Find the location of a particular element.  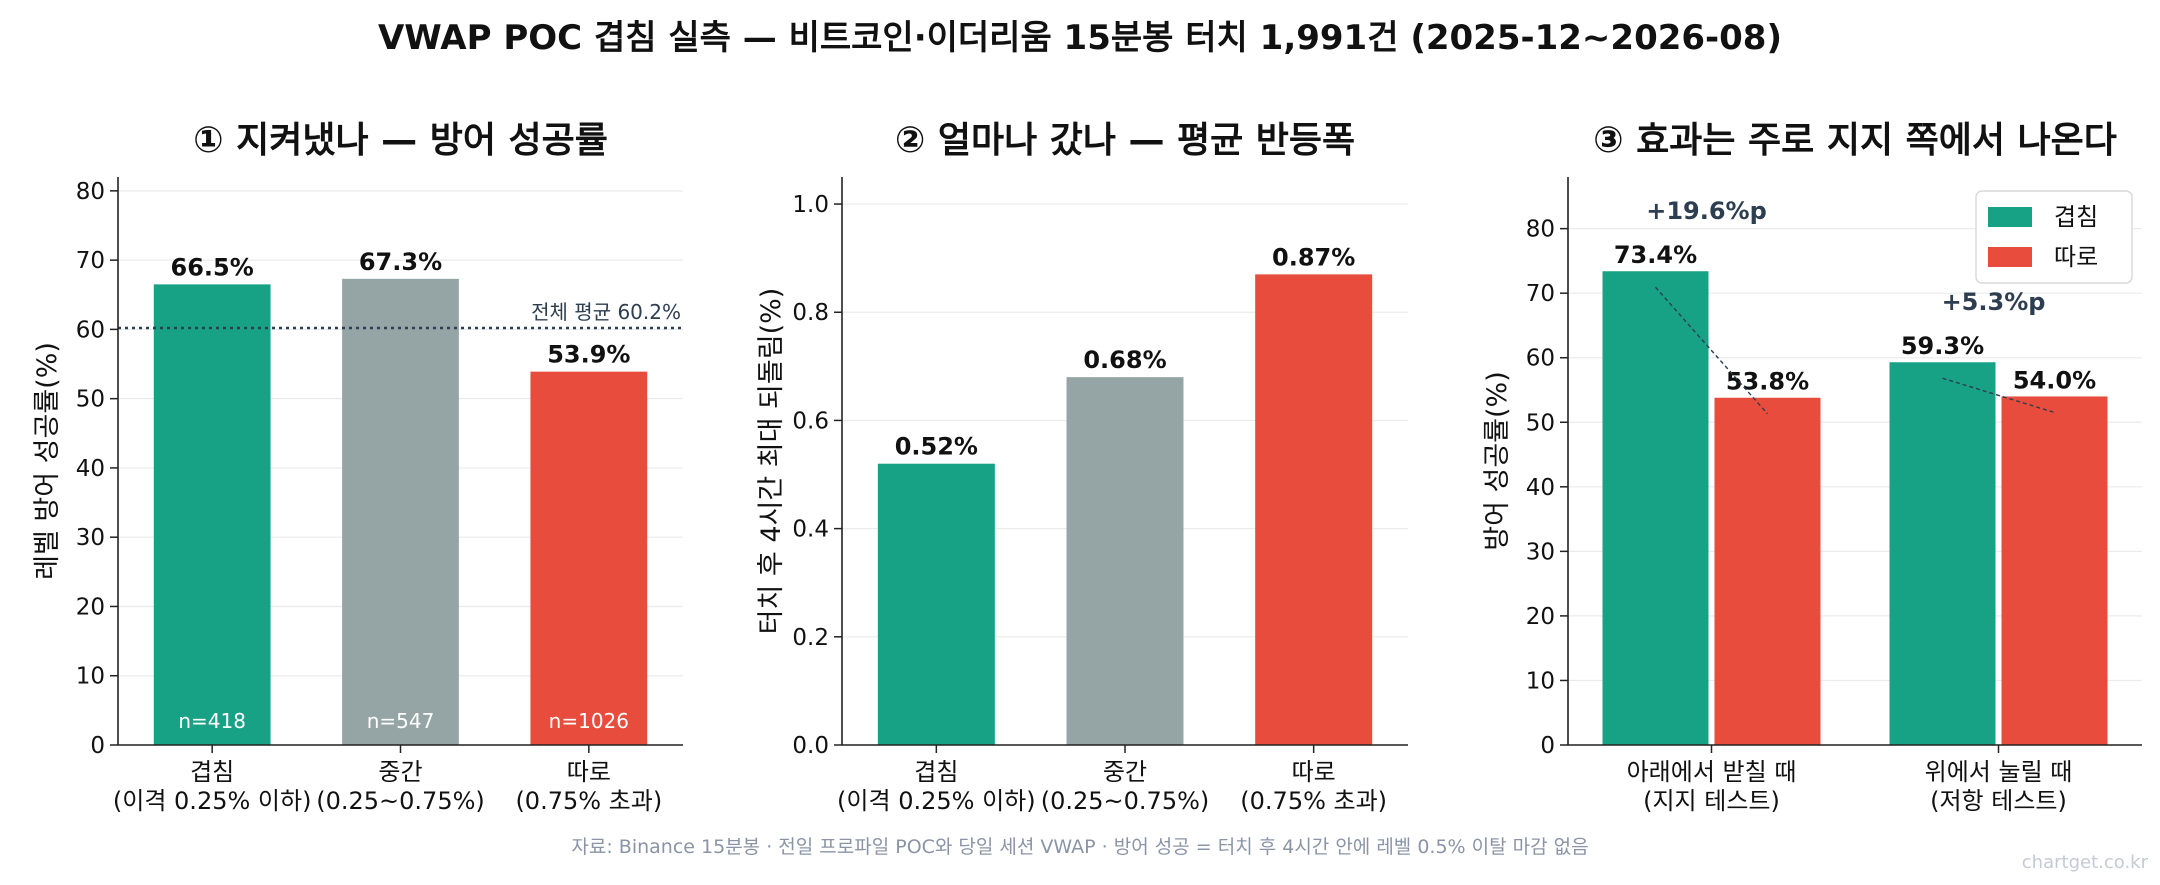

y-axis-label: 터치 후 4시간 최대 되돌림(%) is located at coordinates (771, 461).